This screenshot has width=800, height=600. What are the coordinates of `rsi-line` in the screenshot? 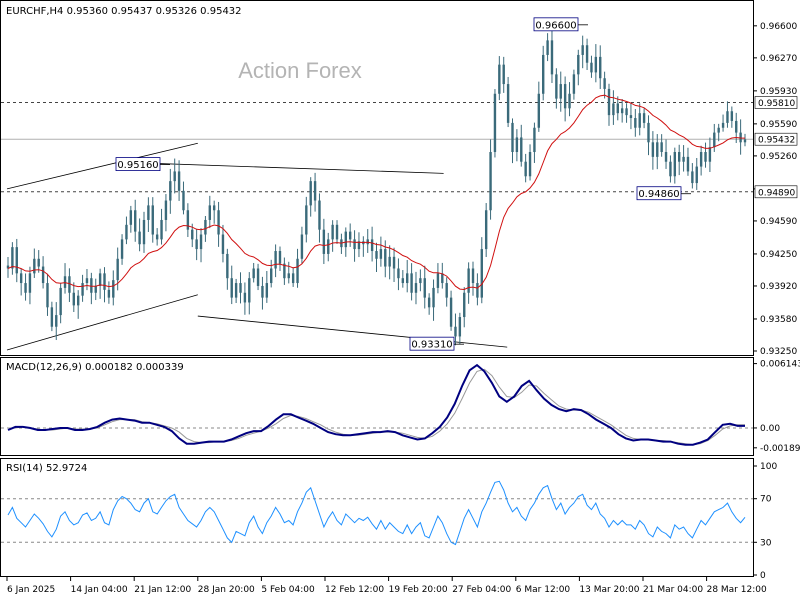 It's located at (376, 513).